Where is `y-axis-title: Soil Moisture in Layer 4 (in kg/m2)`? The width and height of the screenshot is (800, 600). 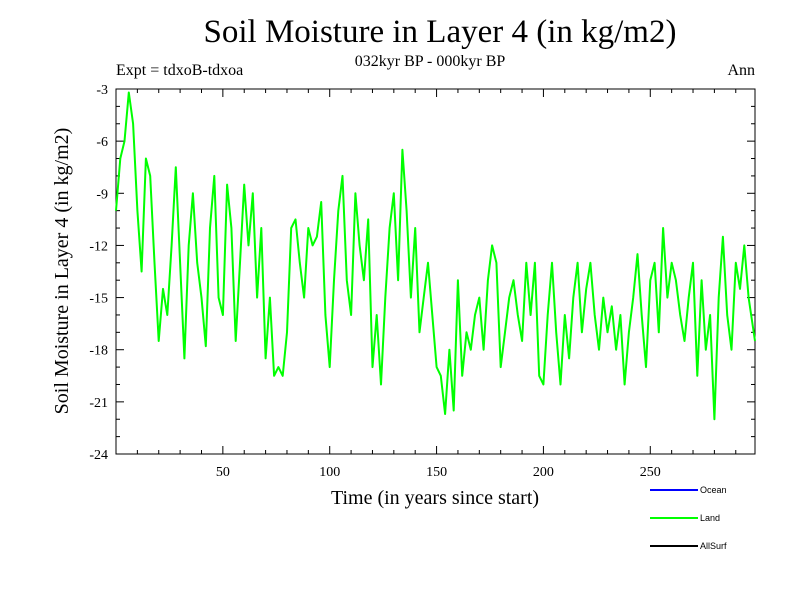
y-axis-title: Soil Moisture in Layer 4 (in kg/m2) is located at coordinates (62, 271).